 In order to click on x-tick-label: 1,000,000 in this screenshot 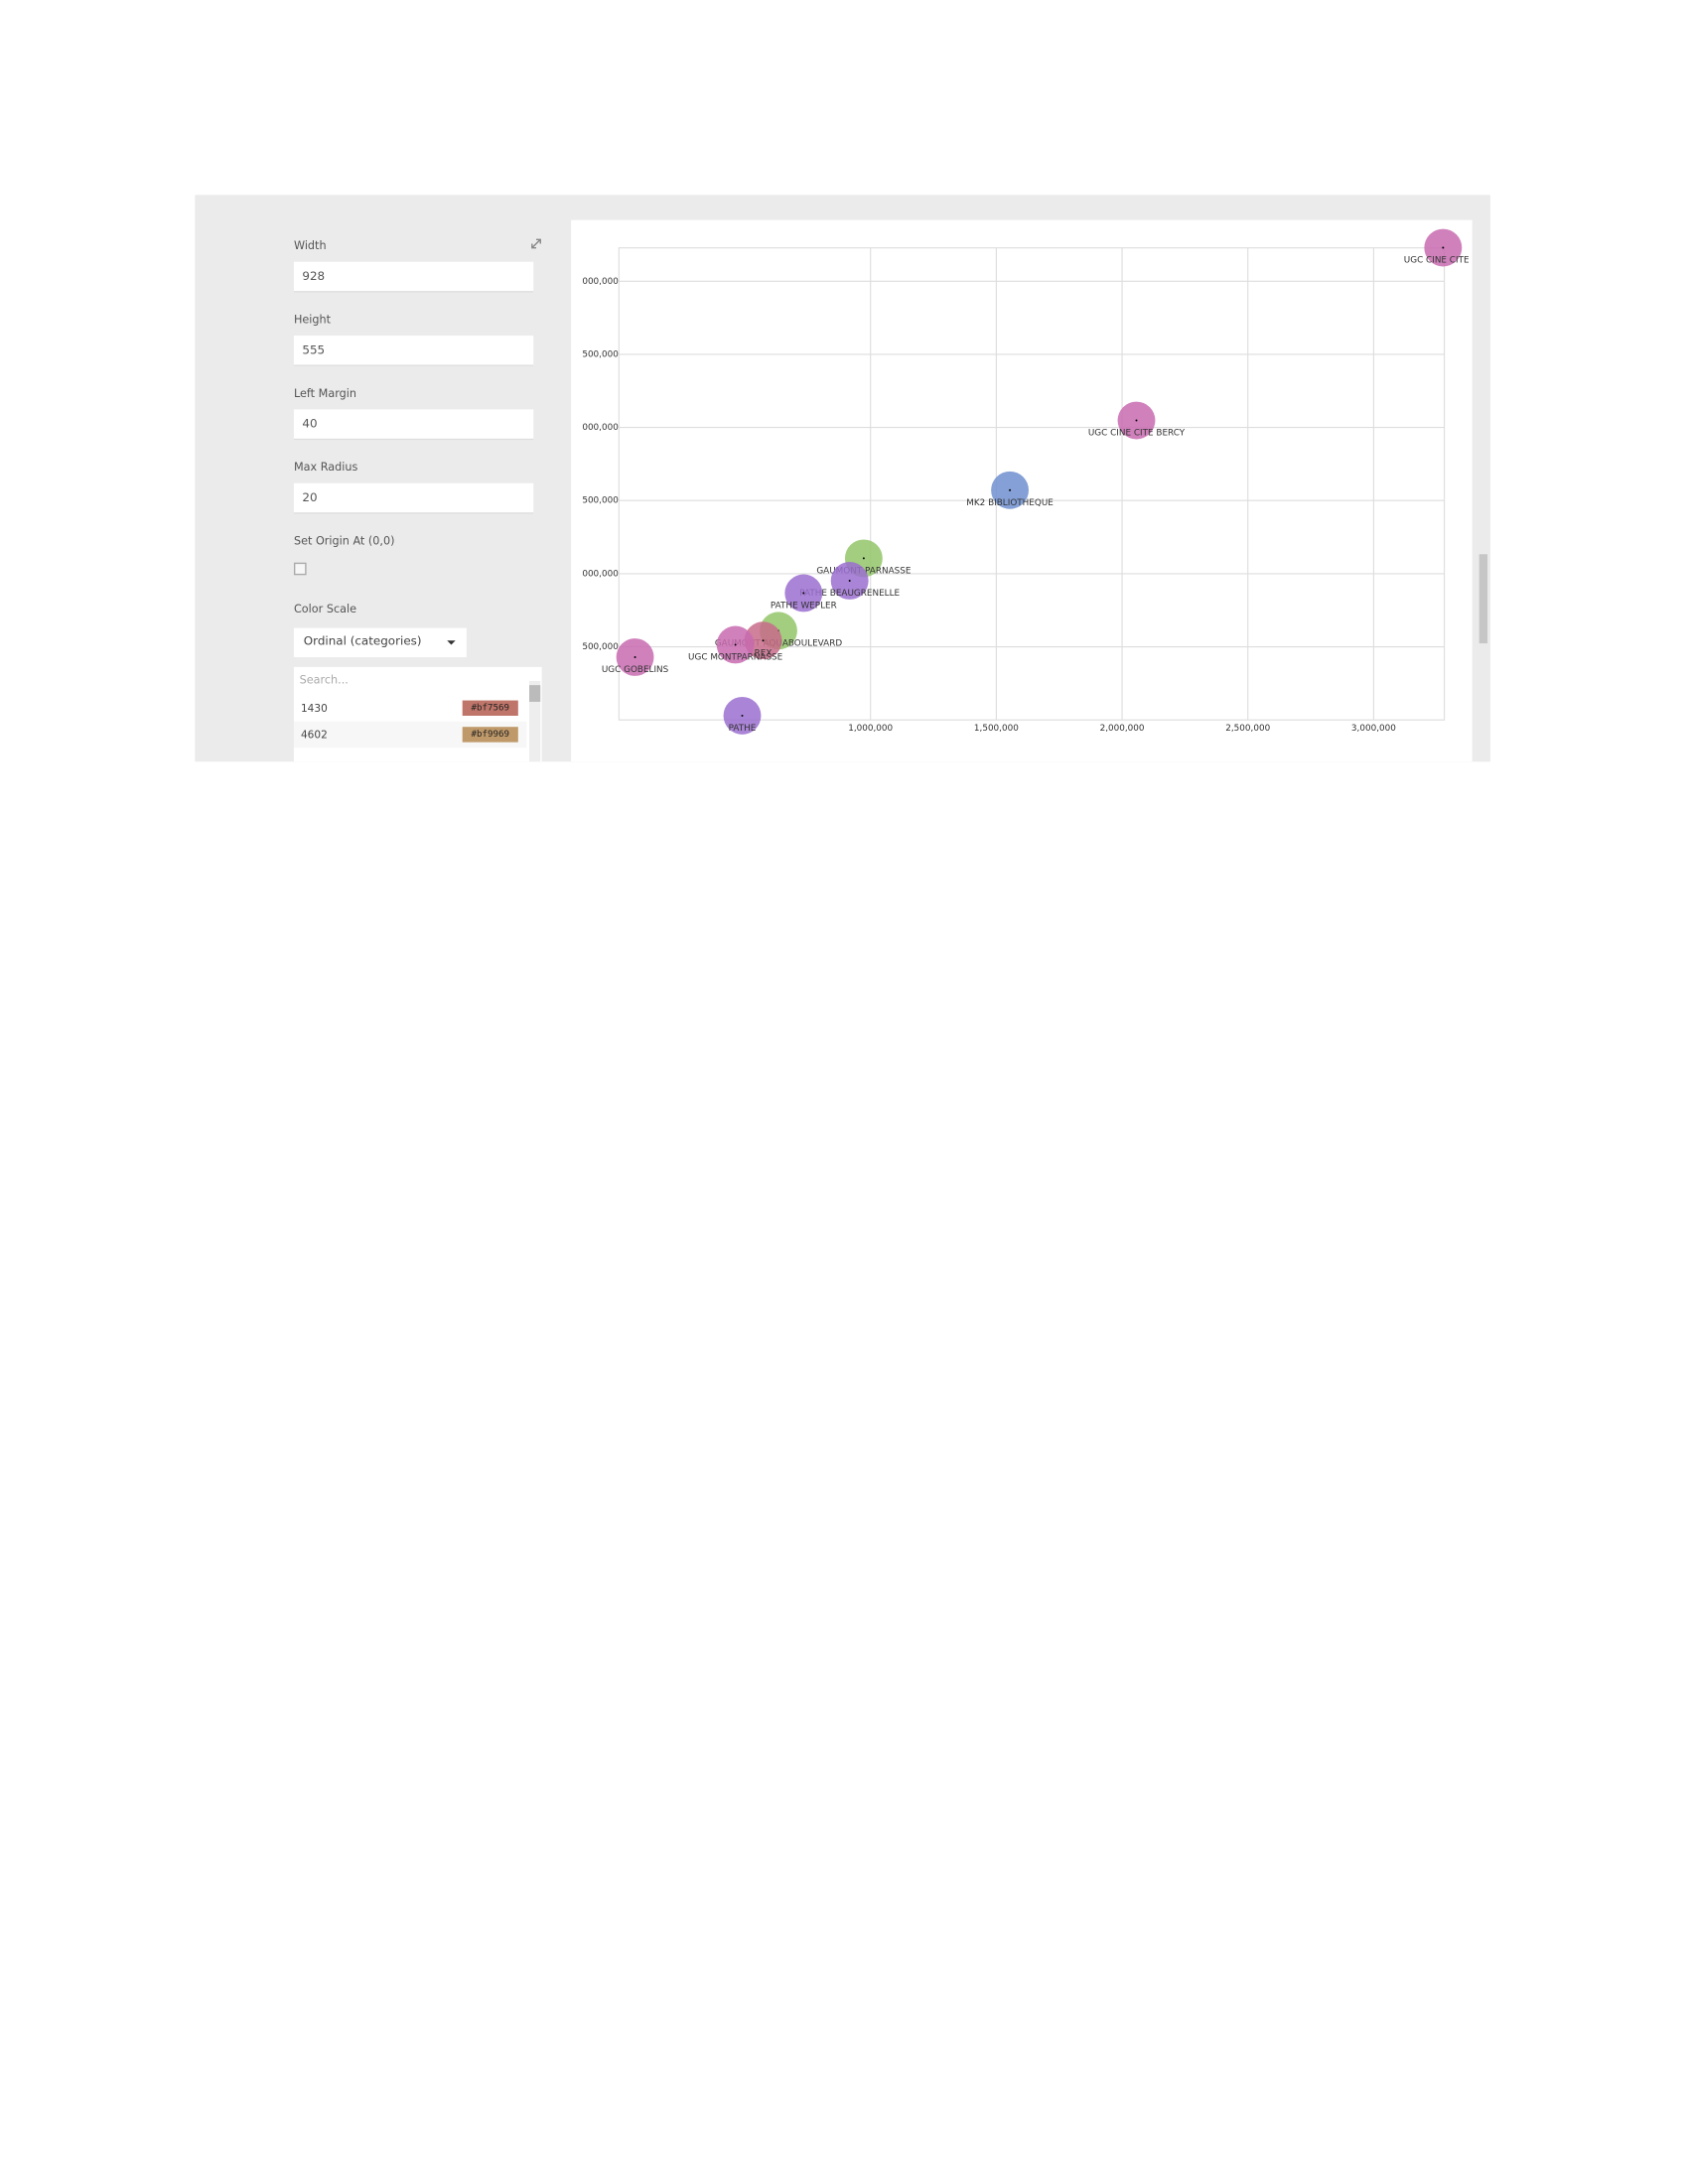, I will do `click(870, 729)`.